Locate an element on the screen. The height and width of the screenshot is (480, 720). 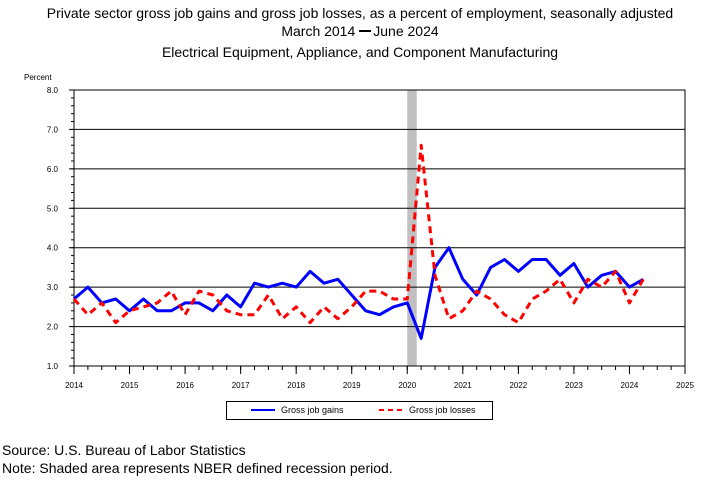
y-tick-label: 2.0 is located at coordinates (53, 327).